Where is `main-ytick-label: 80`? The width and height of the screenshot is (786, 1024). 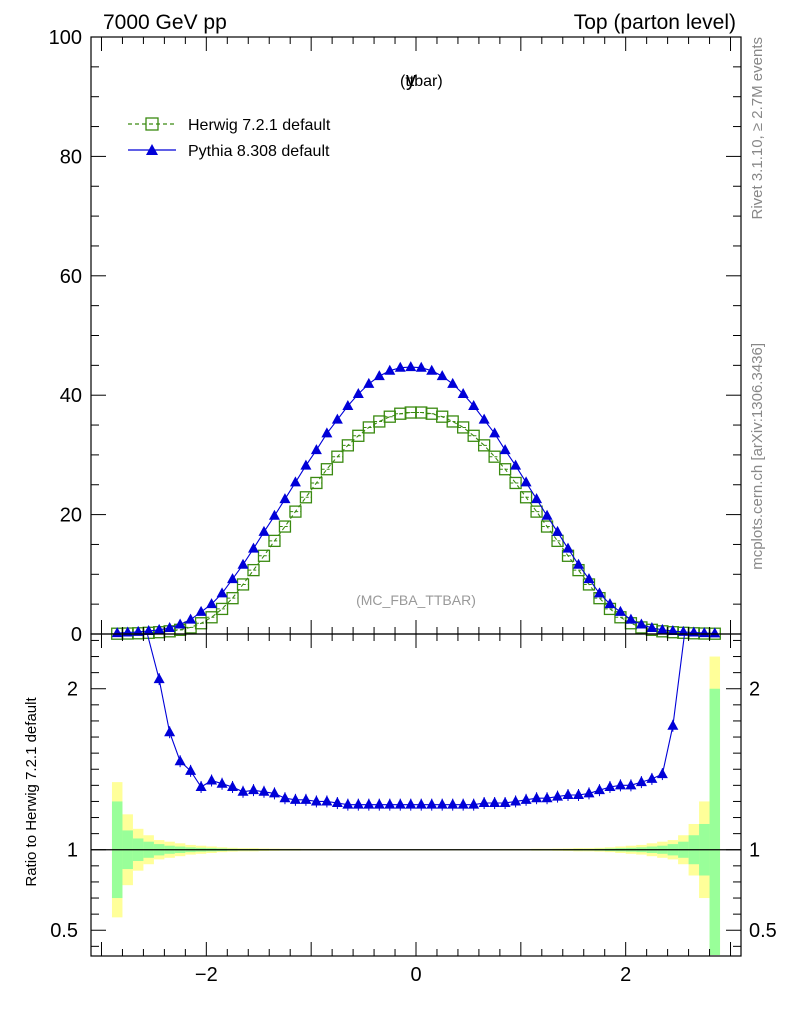 main-ytick-label: 80 is located at coordinates (71, 157).